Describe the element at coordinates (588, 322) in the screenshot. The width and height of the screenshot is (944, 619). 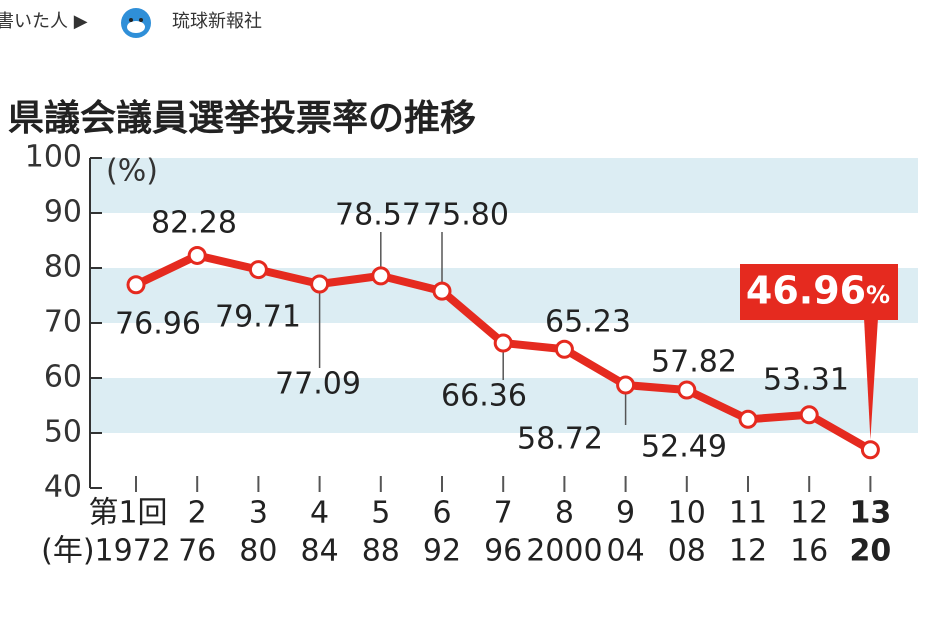
I see `value-label: 65.23` at that location.